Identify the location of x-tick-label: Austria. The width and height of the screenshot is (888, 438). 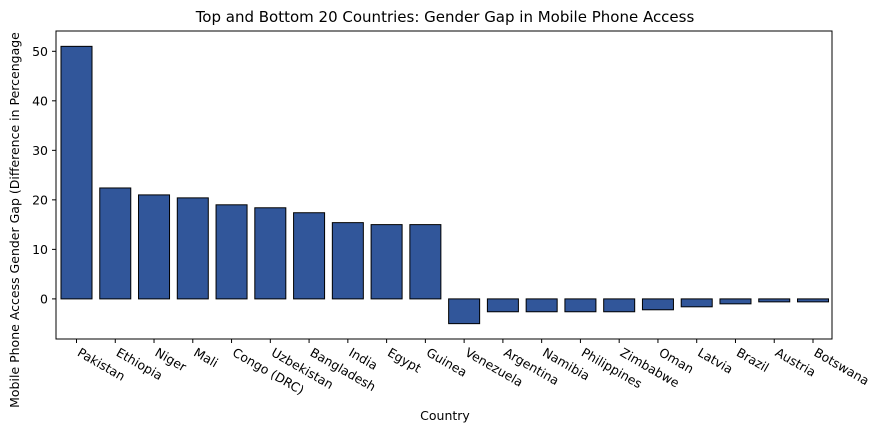
(796, 362).